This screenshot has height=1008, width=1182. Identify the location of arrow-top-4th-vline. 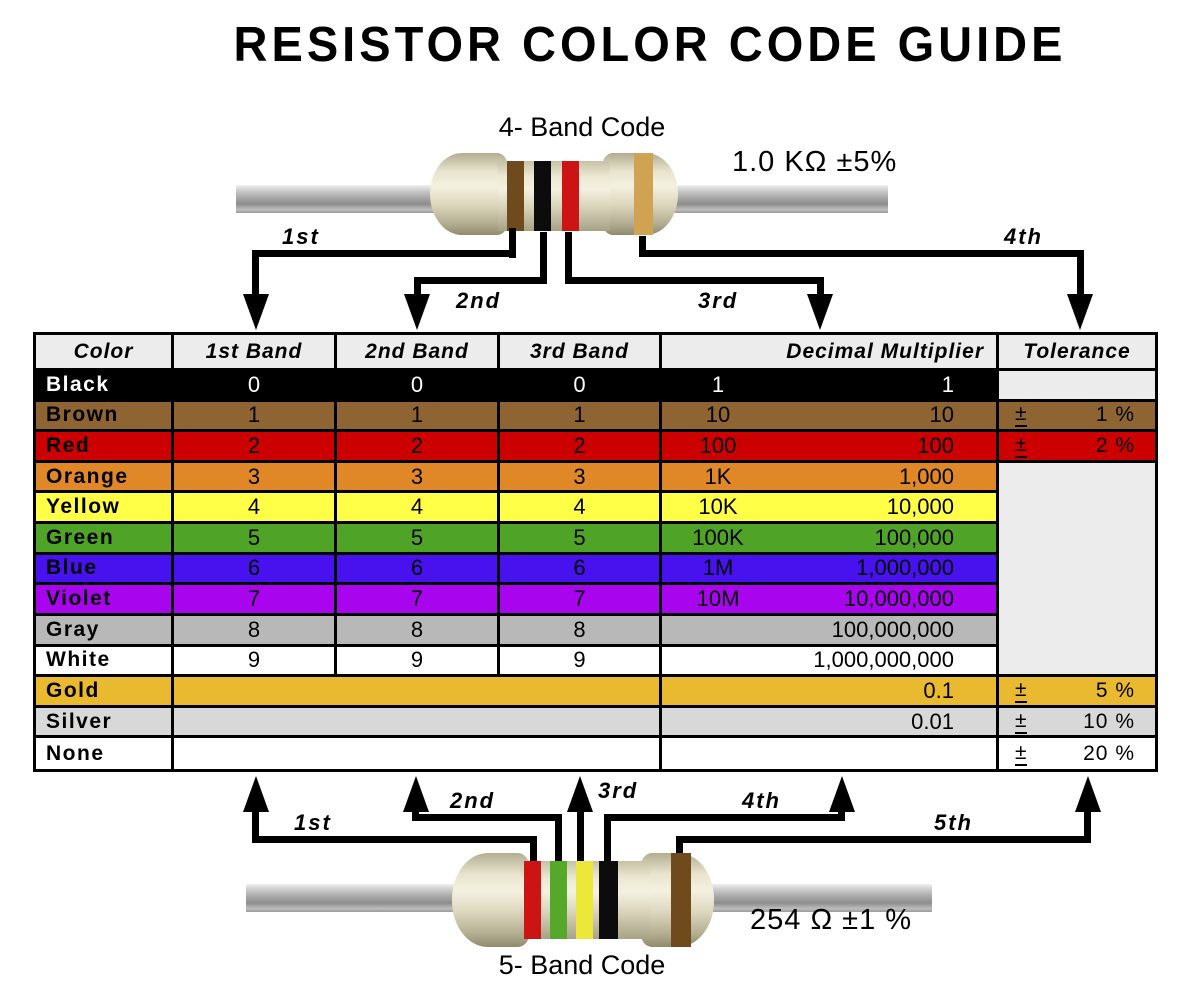
(1080, 278).